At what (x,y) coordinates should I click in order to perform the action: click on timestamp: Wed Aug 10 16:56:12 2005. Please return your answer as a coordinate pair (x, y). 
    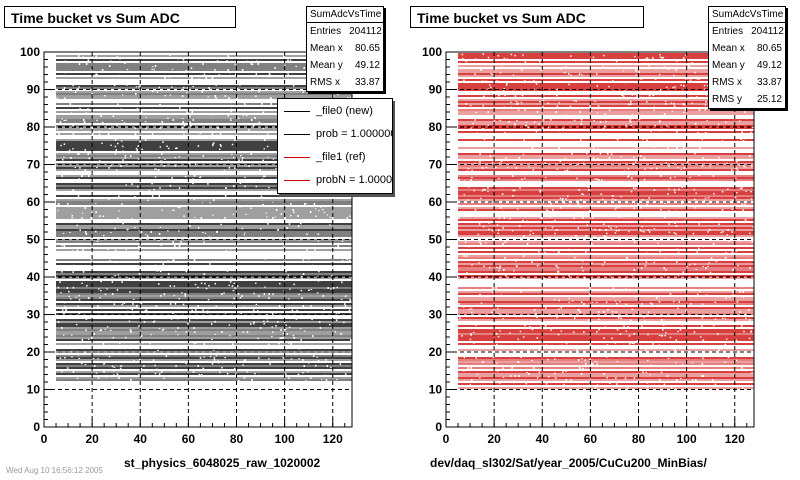
    Looking at the image, I should click on (54, 470).